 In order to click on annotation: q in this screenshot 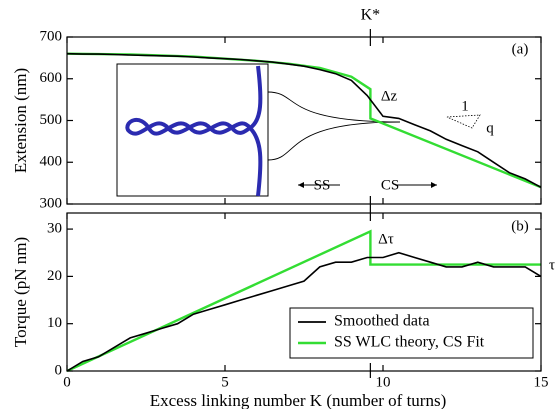, I will do `click(490, 128)`.